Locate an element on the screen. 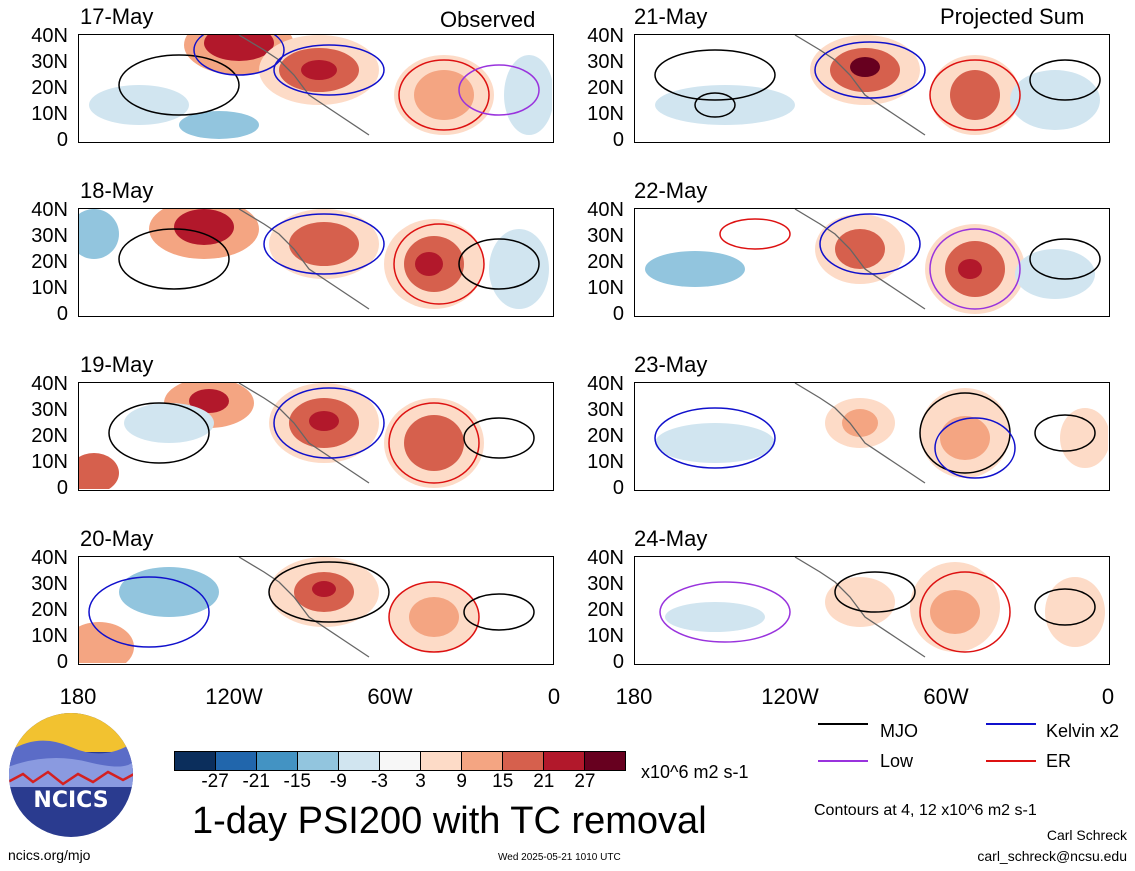 The width and height of the screenshot is (1135, 871). map-18-may-plot is located at coordinates (314, 259).